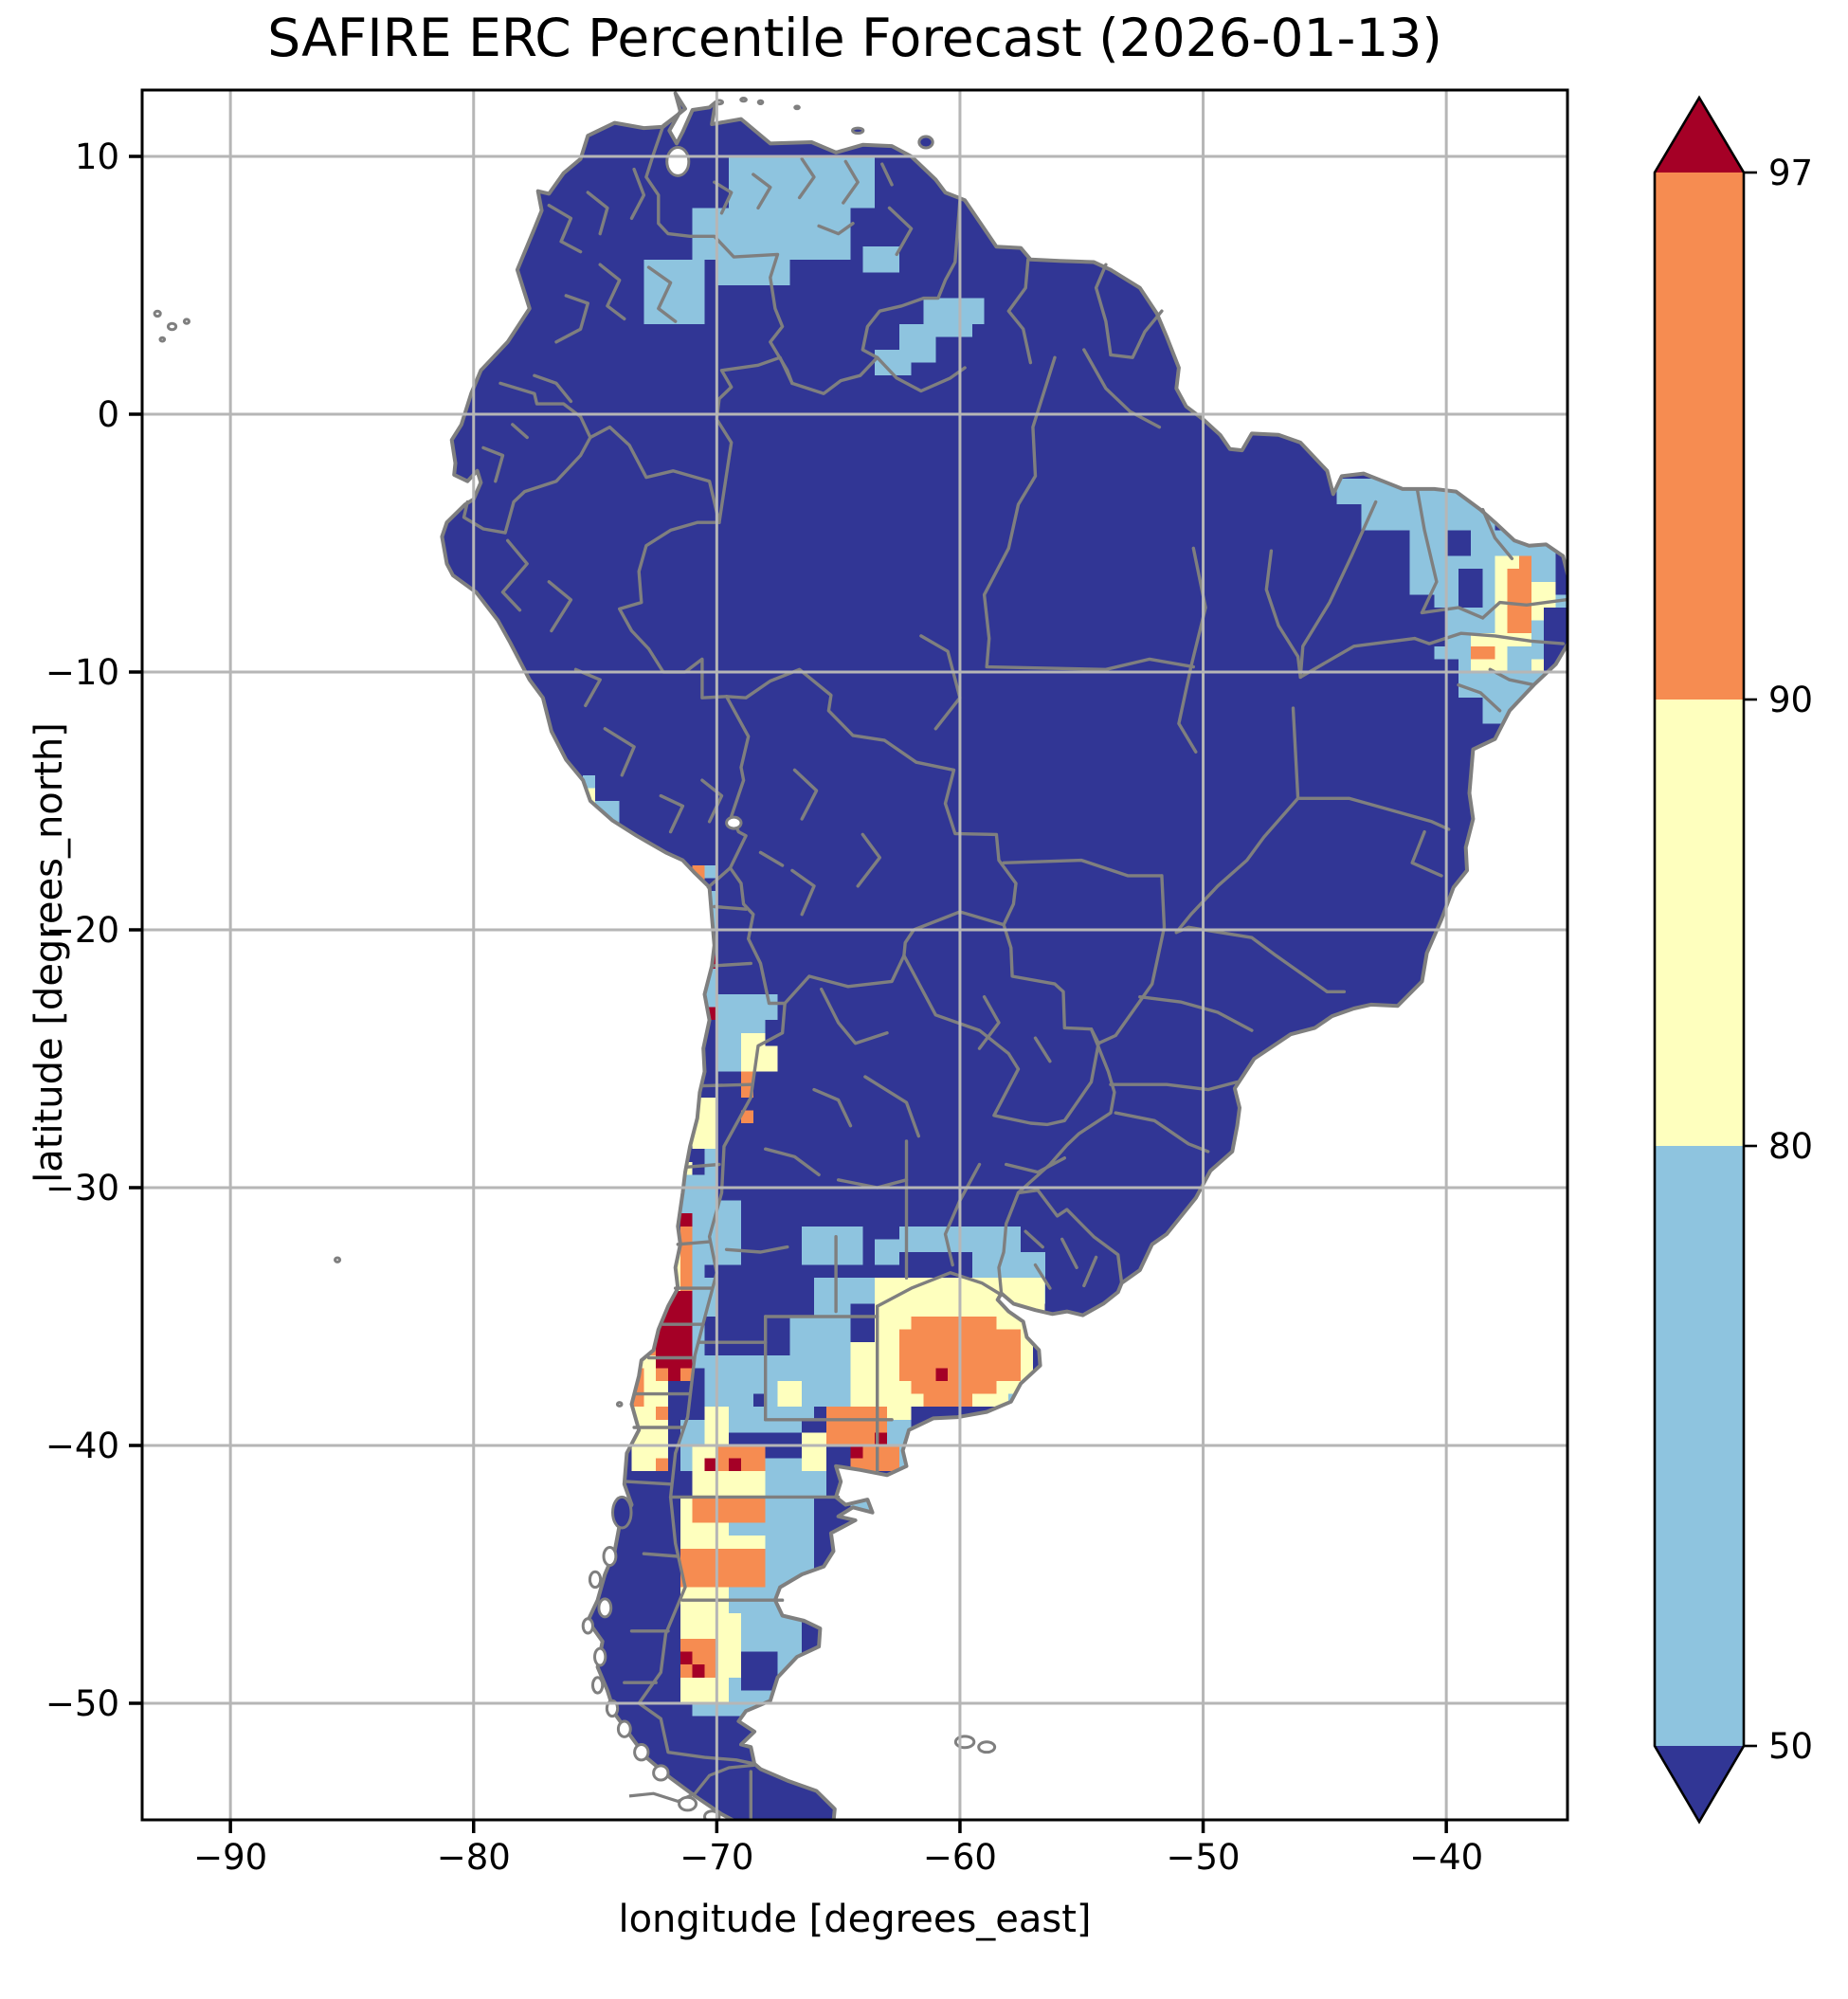 This screenshot has height=1999, width=1848. Describe the element at coordinates (1791, 173) in the screenshot. I see `colorbar-tick-label: 97` at that location.